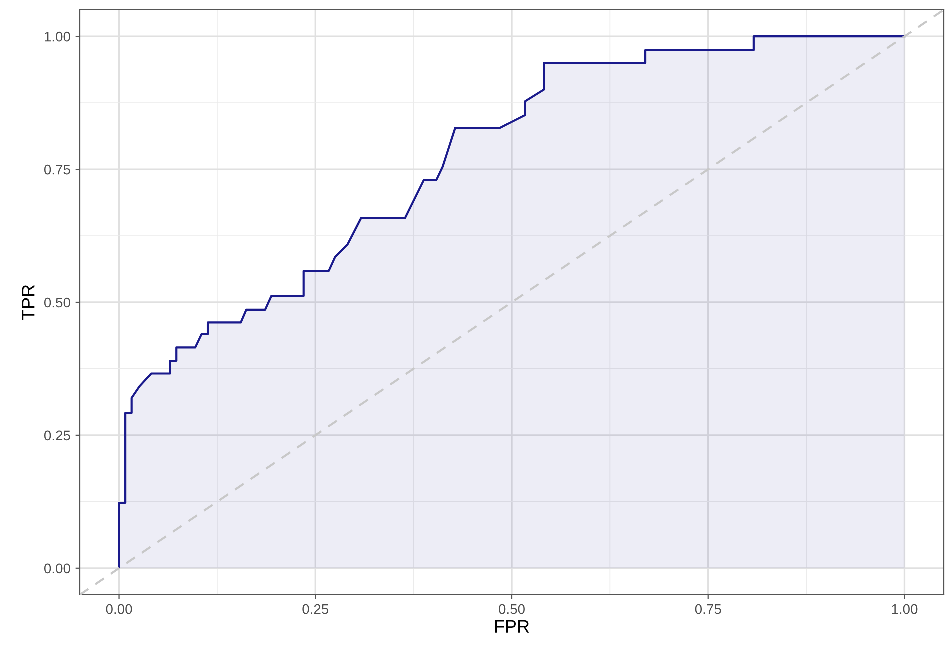  I want to click on x-axis-title: FPR, so click(512, 626).